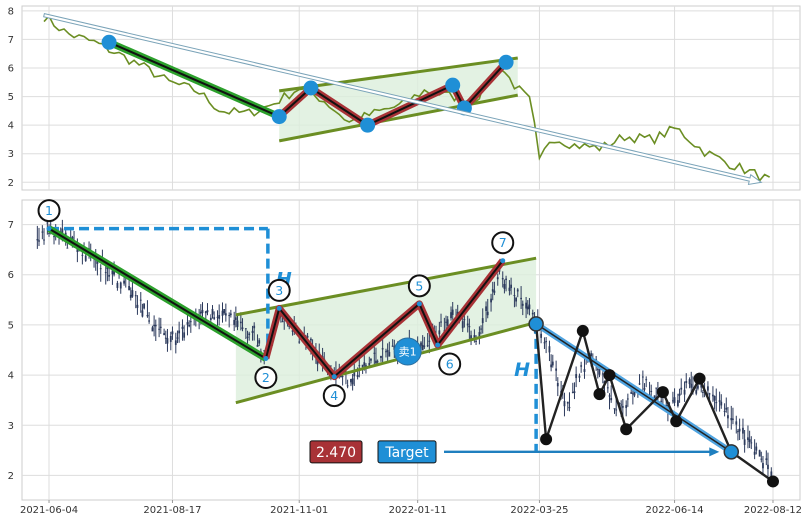  Describe the element at coordinates (11, 97) in the screenshot. I see `overview-y-tick-label: 5` at that location.